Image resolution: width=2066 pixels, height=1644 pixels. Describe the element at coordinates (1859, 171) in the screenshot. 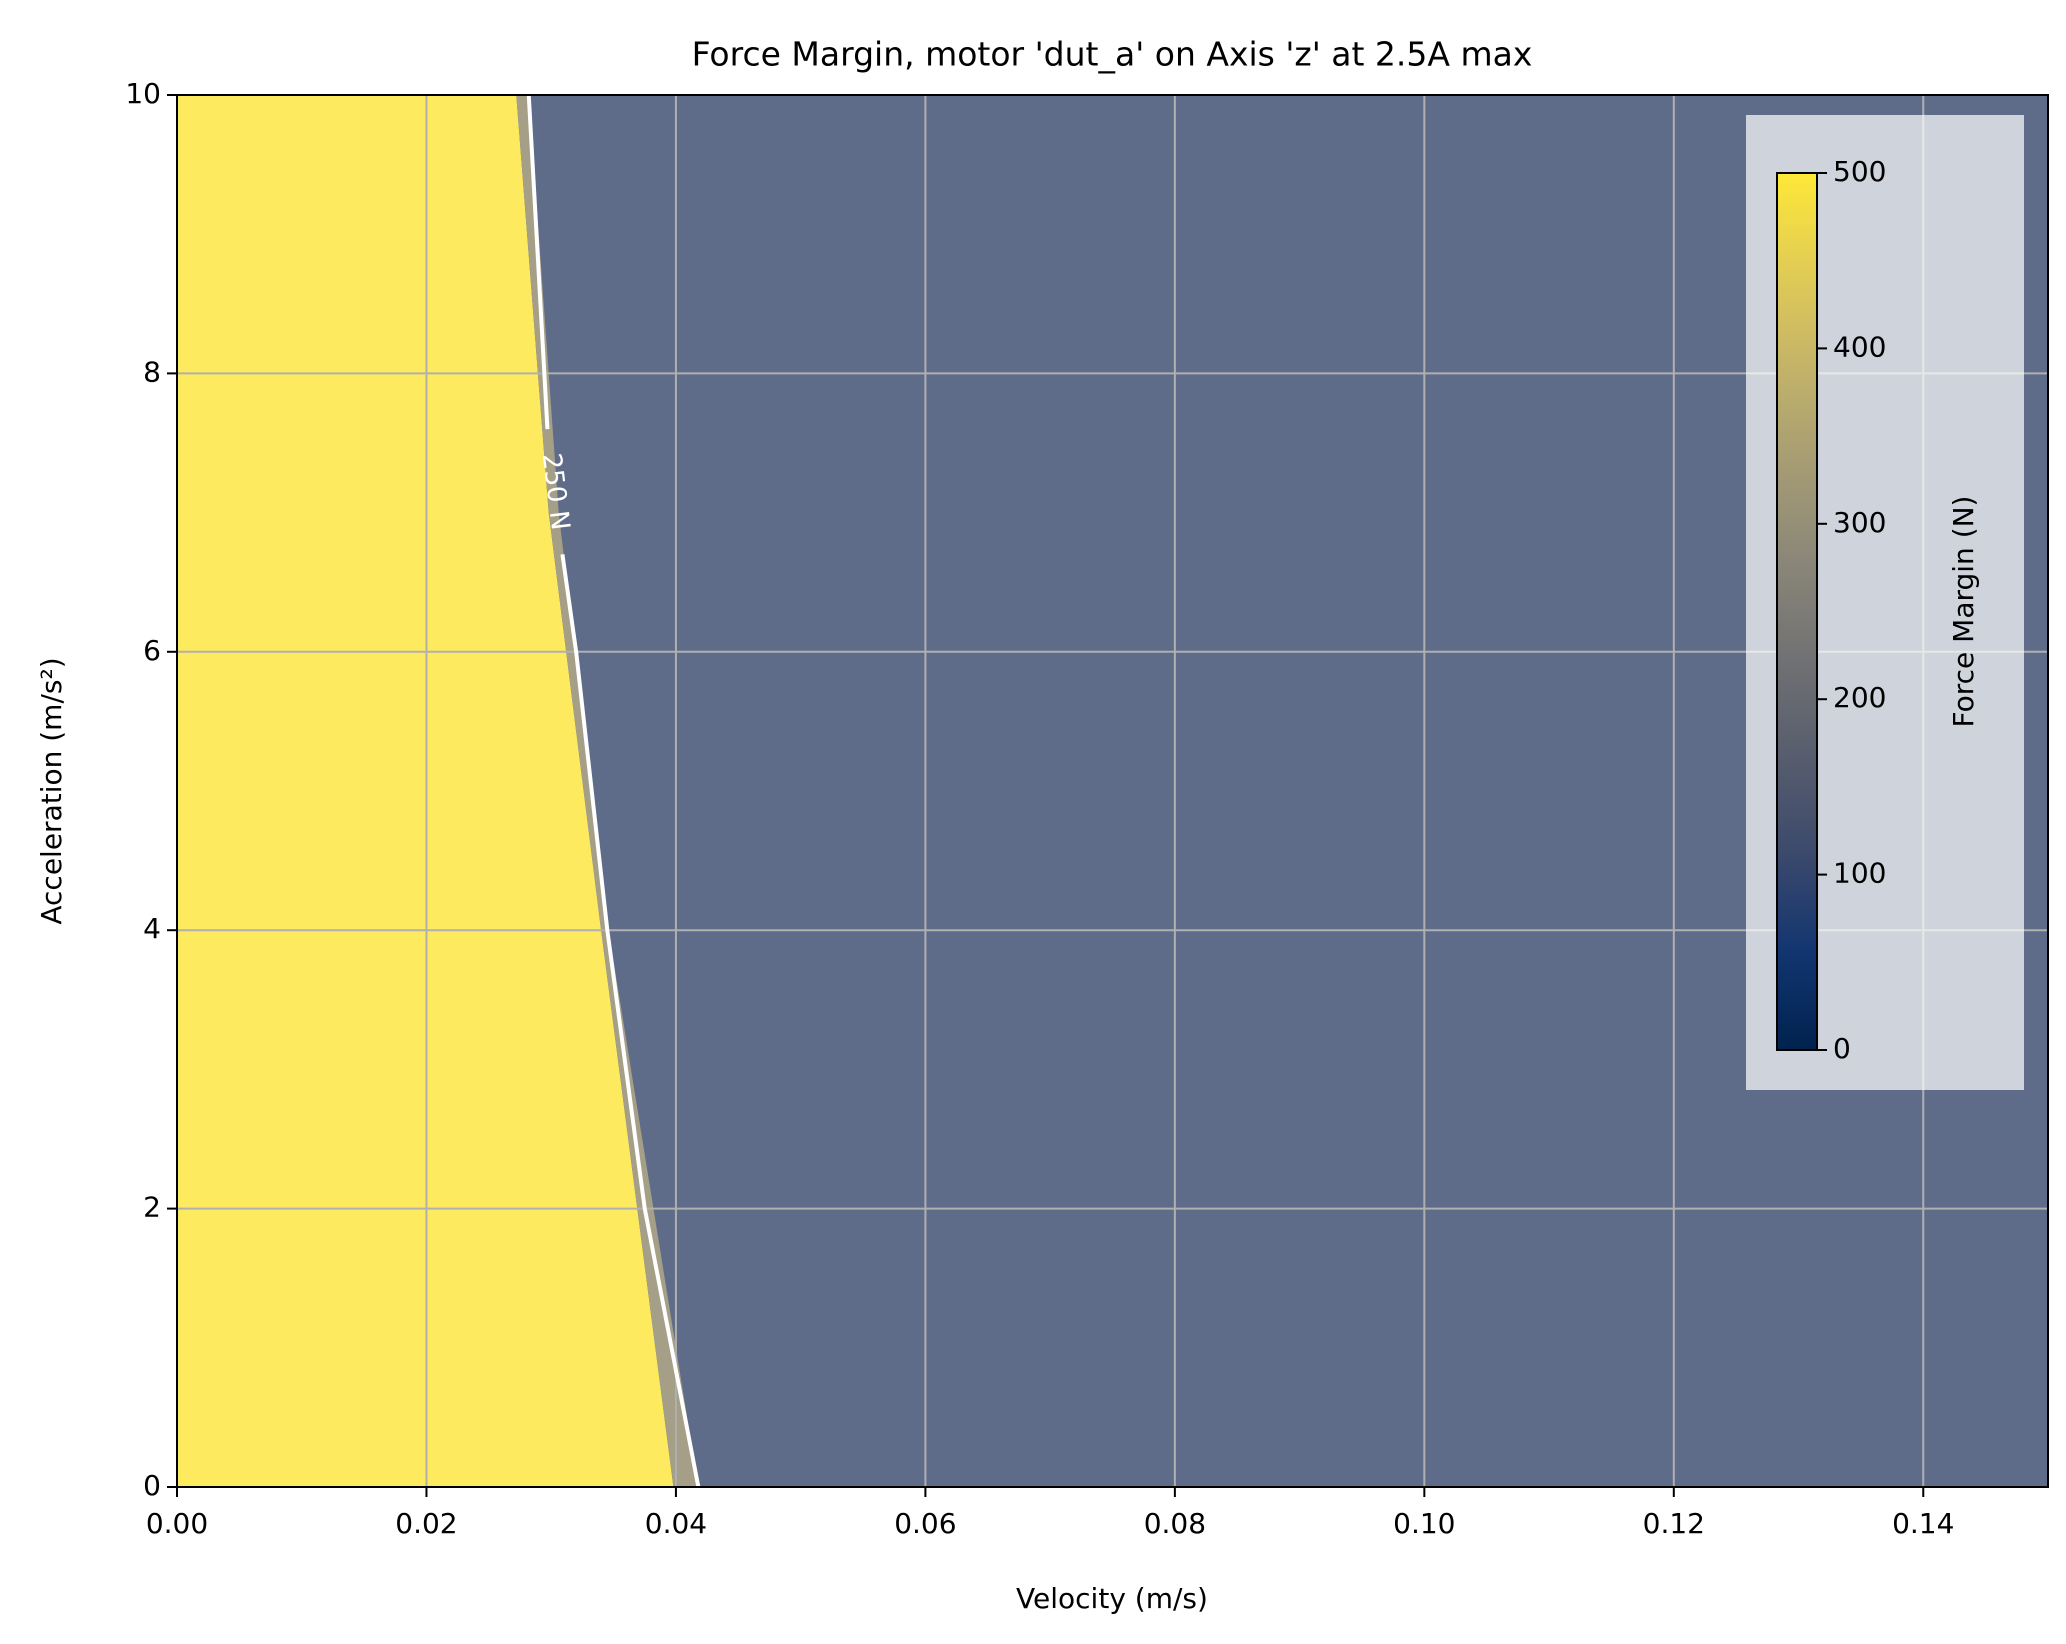

I see `colorbar-tick-label: 500` at that location.